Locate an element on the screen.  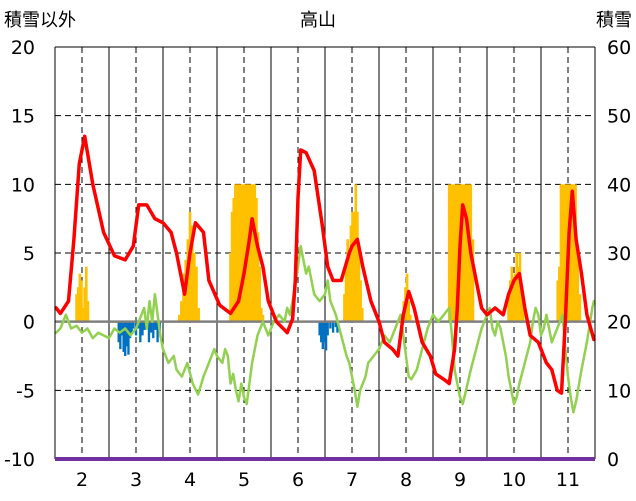
y-right-tick-label: 0 is located at coordinates (613, 460).